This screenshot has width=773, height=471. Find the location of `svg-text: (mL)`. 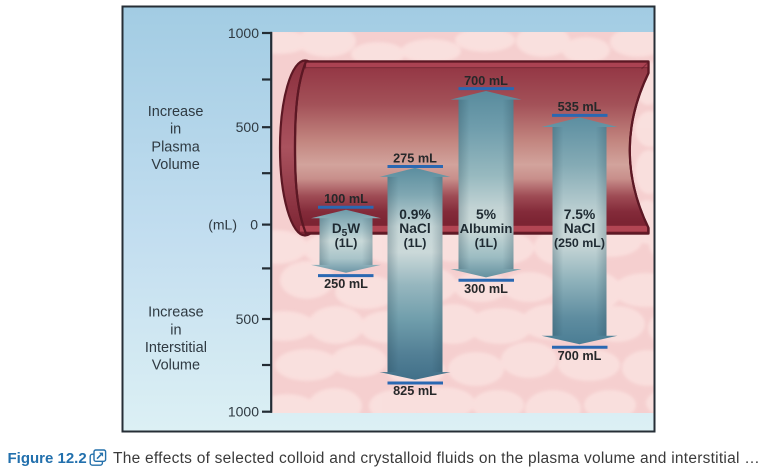

svg-text: (mL) is located at coordinates (222, 224).